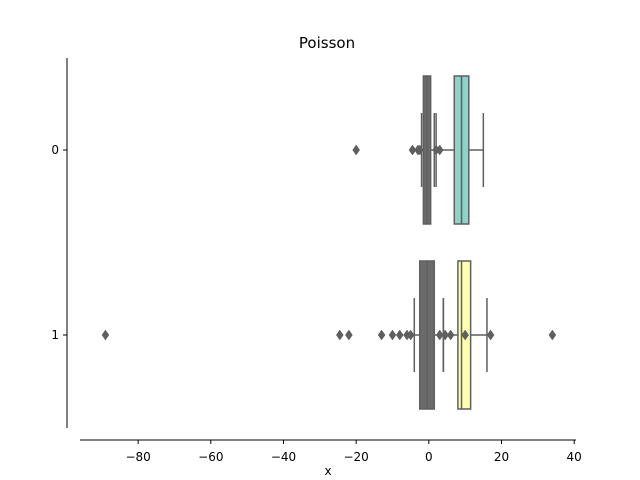 The width and height of the screenshot is (640, 480). What do you see at coordinates (55, 150) in the screenshot?
I see `y-tick-label: 0` at bounding box center [55, 150].